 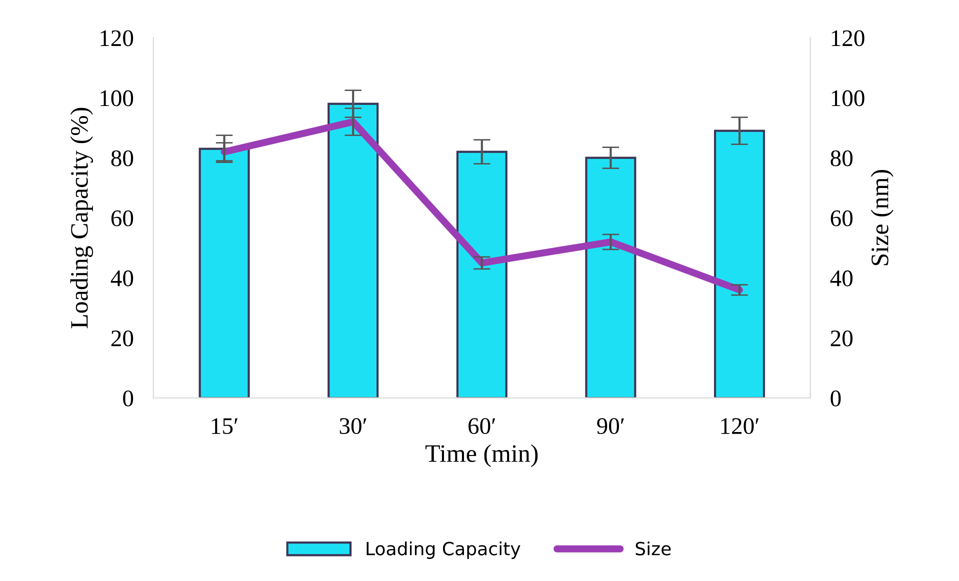 I want to click on x-tick-label: 30′, so click(x=353, y=426).